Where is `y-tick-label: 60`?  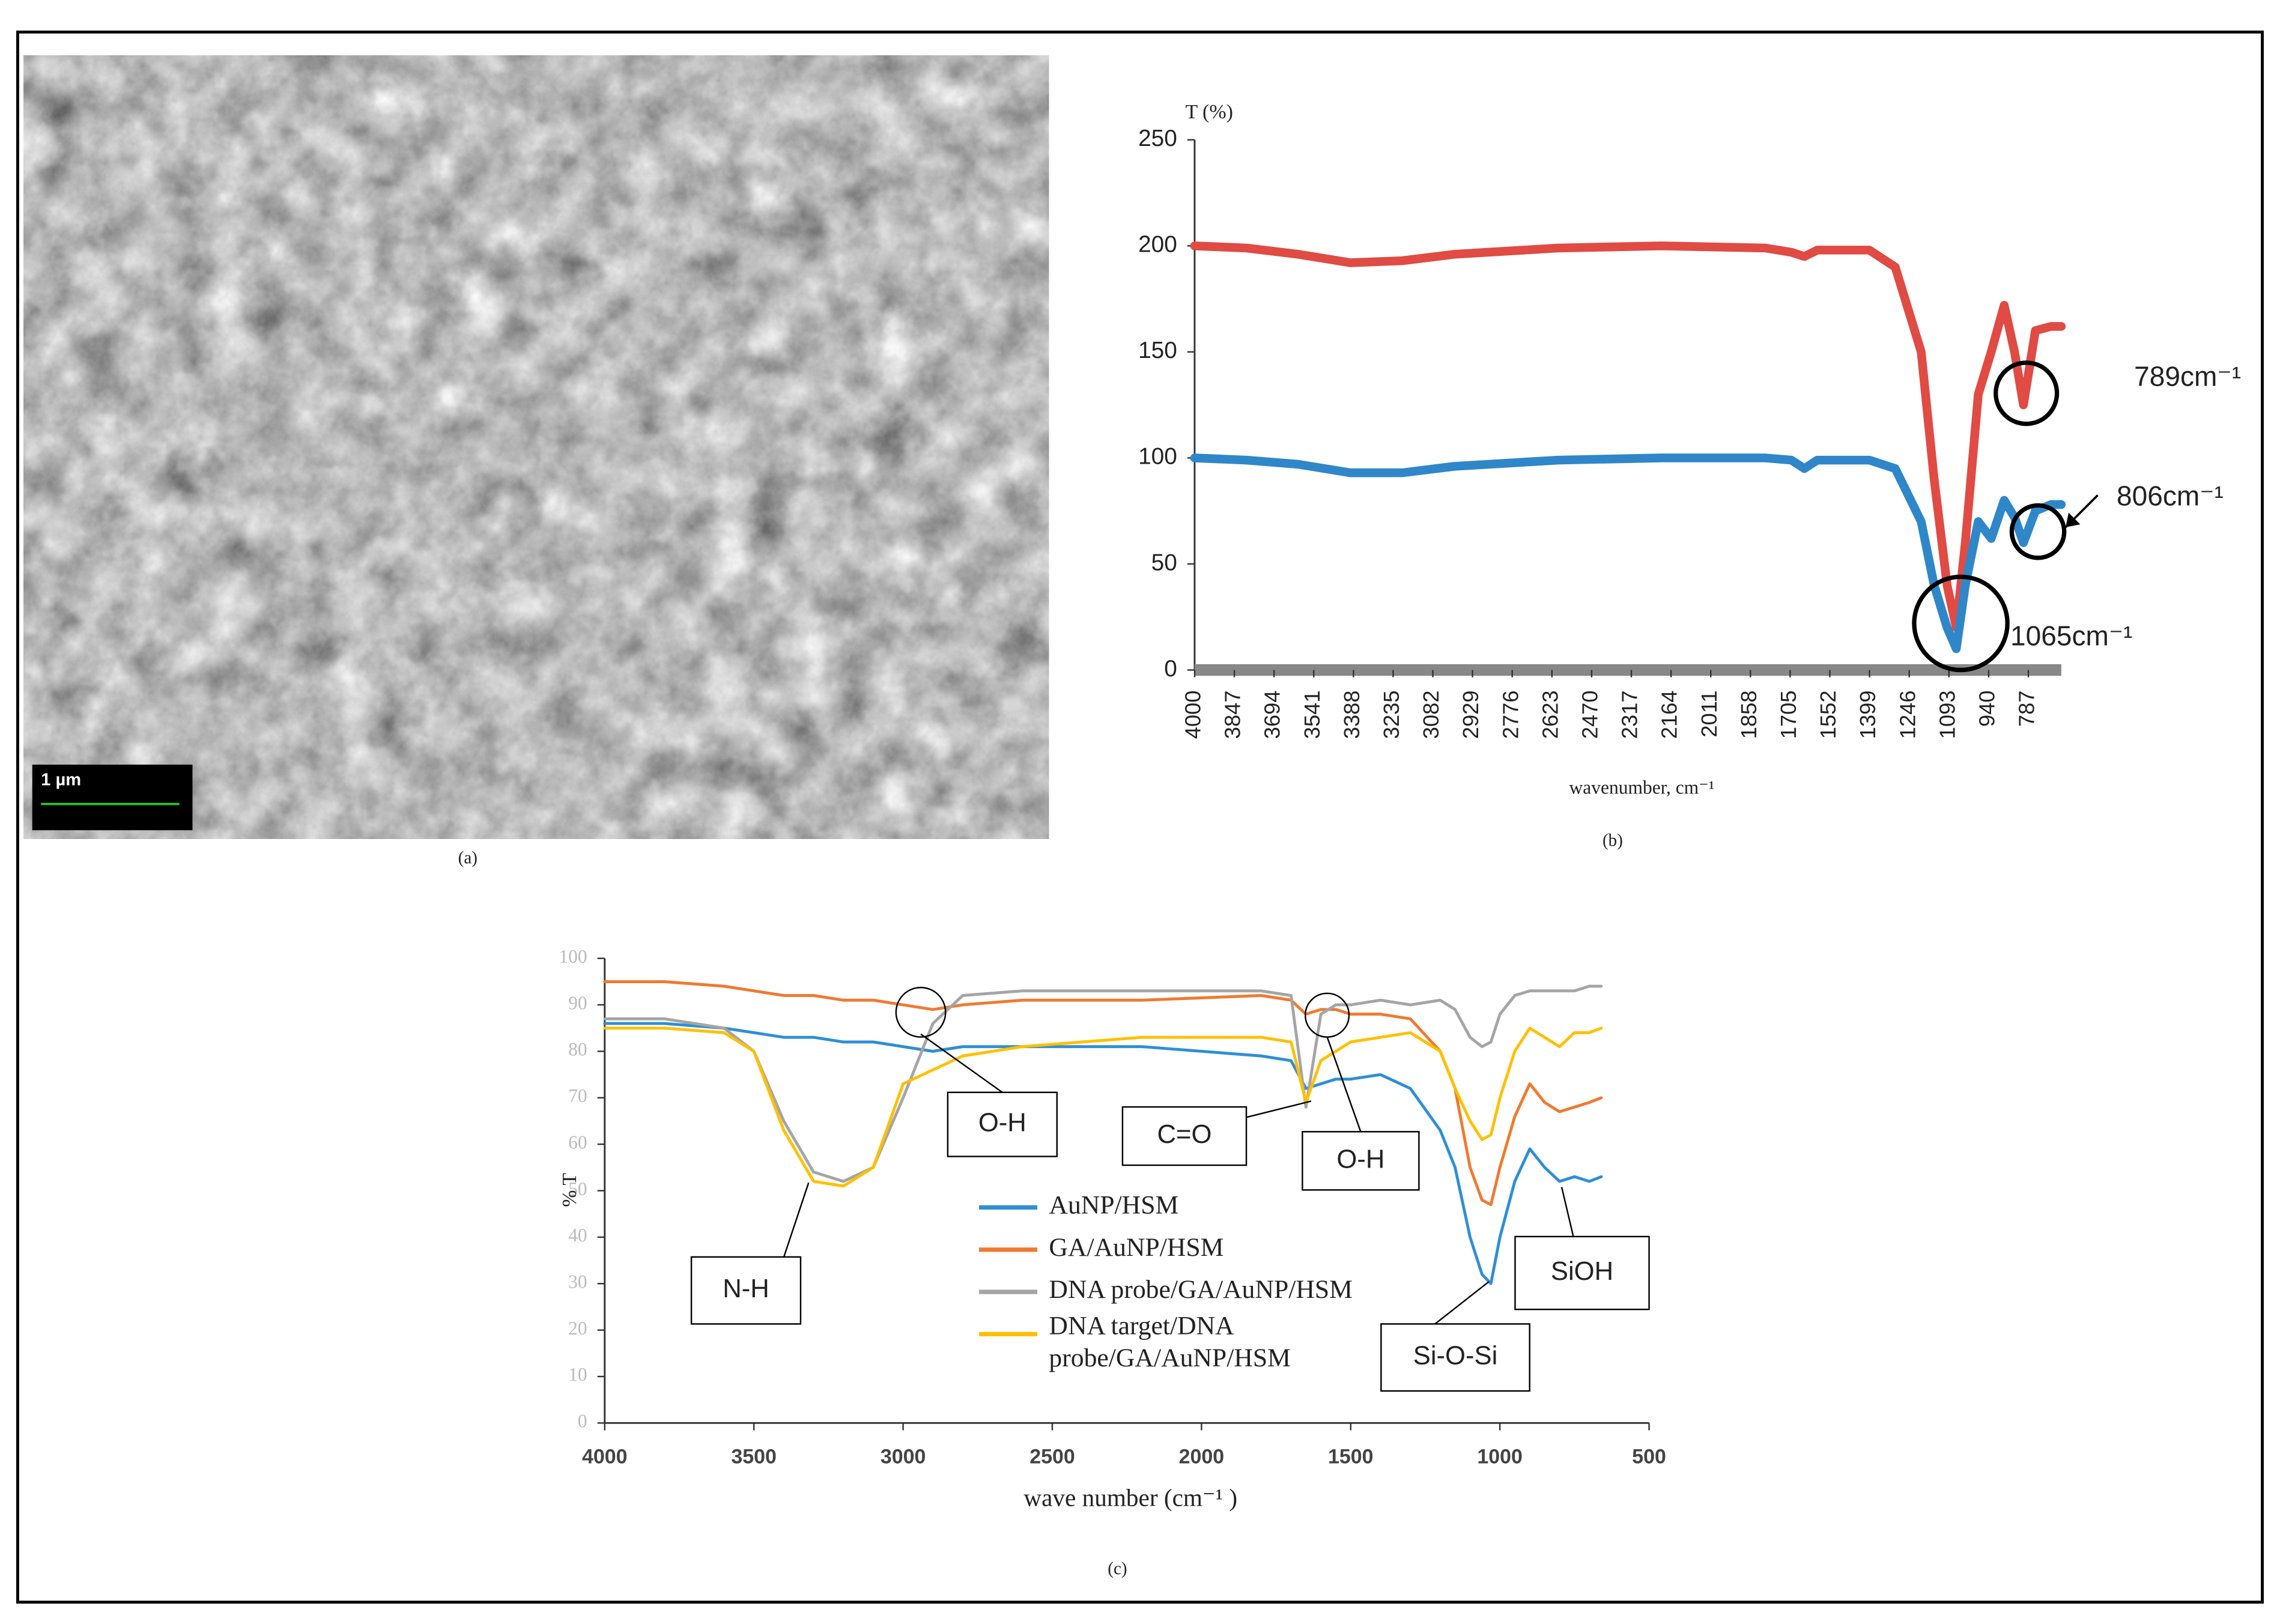
y-tick-label: 60 is located at coordinates (577, 1142).